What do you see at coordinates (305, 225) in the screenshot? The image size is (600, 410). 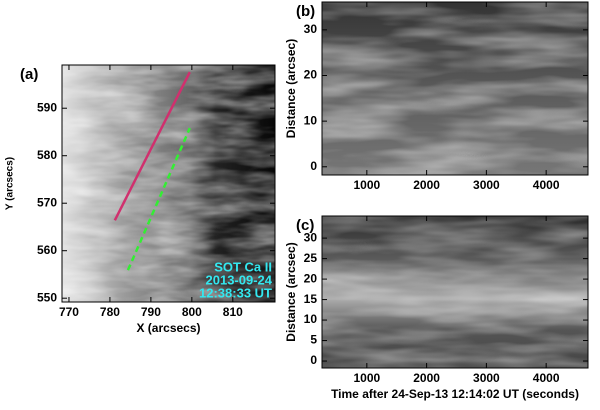 I see `panel-label: (c)` at bounding box center [305, 225].